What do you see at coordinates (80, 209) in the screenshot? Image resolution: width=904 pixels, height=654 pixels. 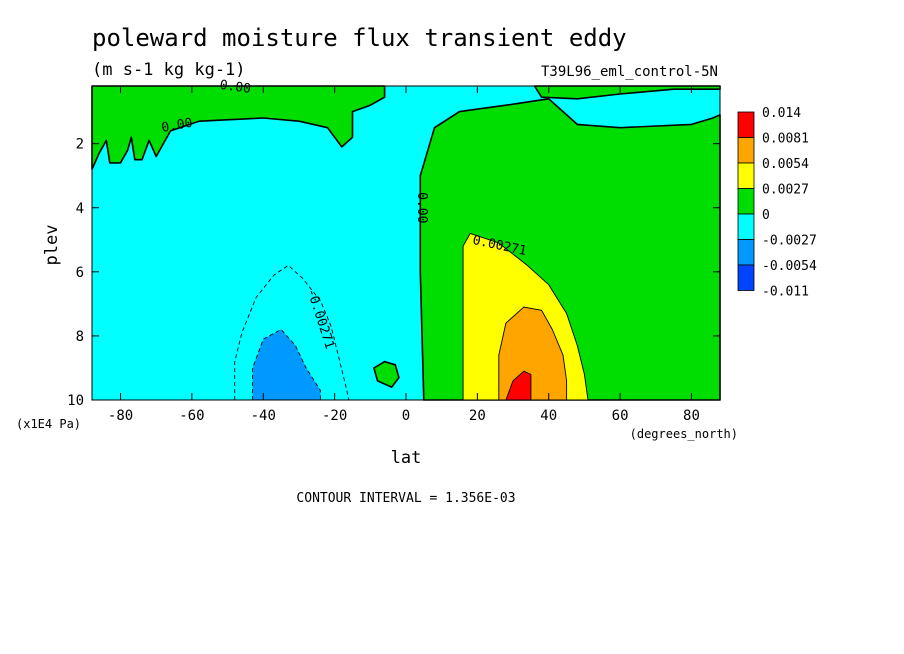 I see `y-tick-label: 4` at bounding box center [80, 209].